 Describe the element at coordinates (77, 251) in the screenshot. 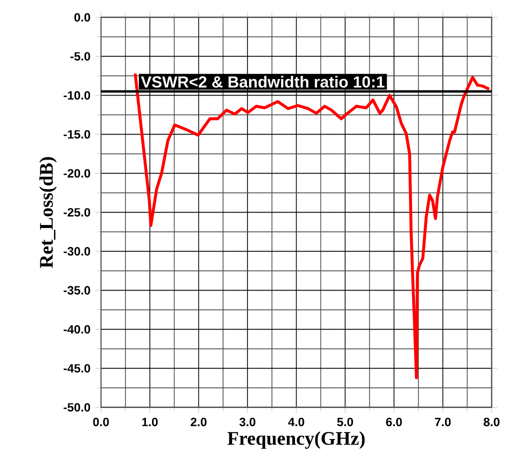

I see `y-tick-label: -30.0` at that location.